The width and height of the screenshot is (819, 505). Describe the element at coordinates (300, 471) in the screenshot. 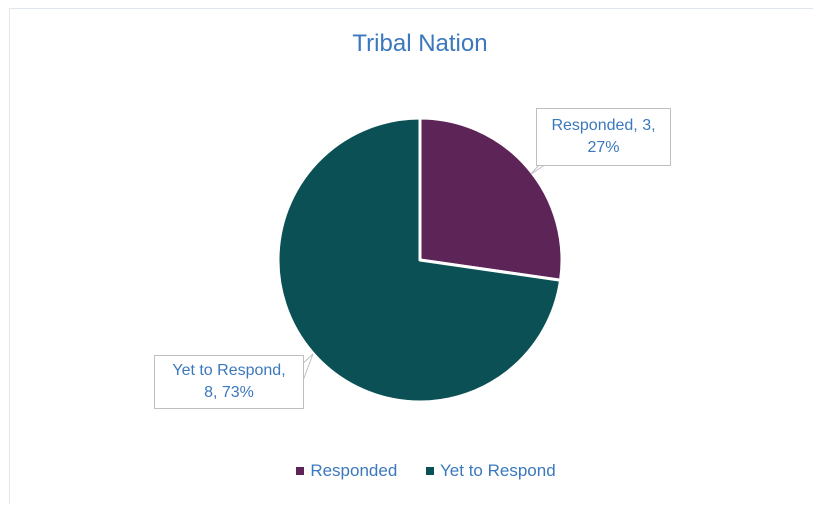

I see `legend-swatch-responded` at that location.